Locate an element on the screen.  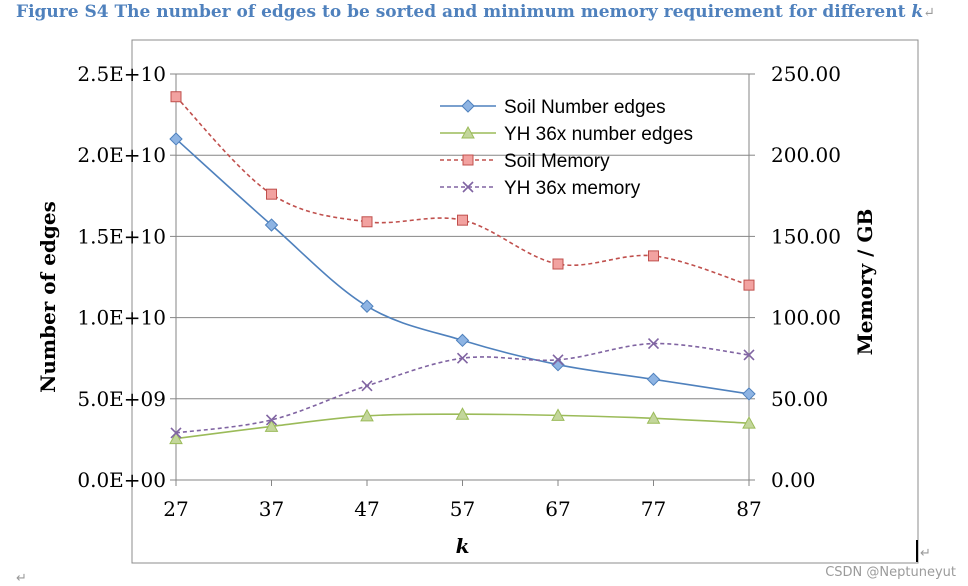
x-tick-label: 67 is located at coordinates (557, 509).